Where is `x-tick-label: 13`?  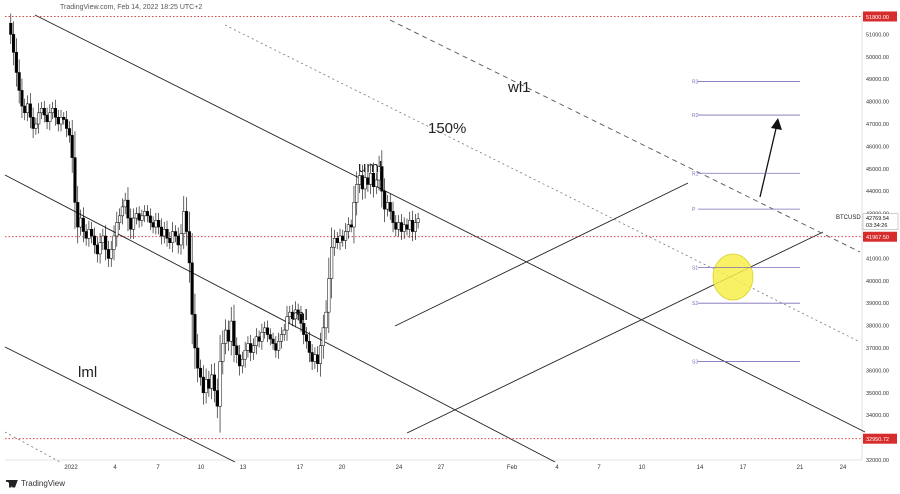
x-tick-label: 13 is located at coordinates (243, 468).